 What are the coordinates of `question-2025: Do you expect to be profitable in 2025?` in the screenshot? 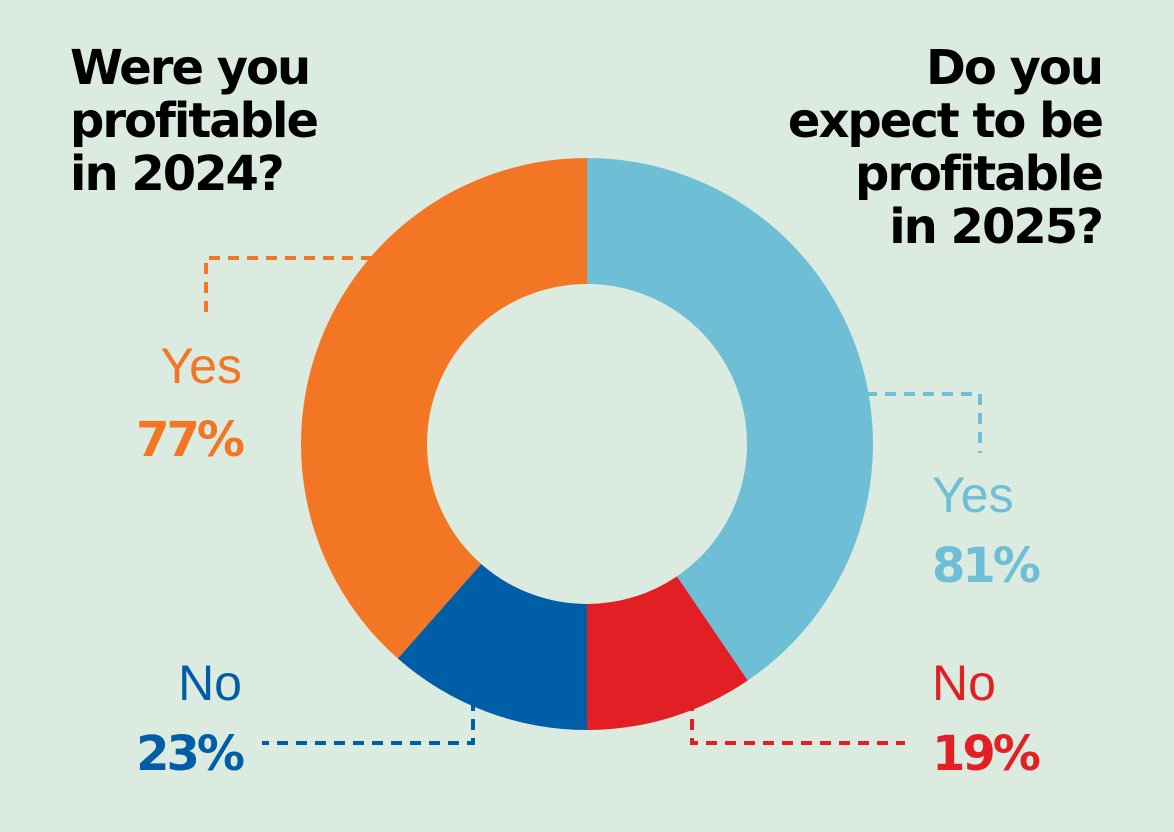 It's located at (945, 147).